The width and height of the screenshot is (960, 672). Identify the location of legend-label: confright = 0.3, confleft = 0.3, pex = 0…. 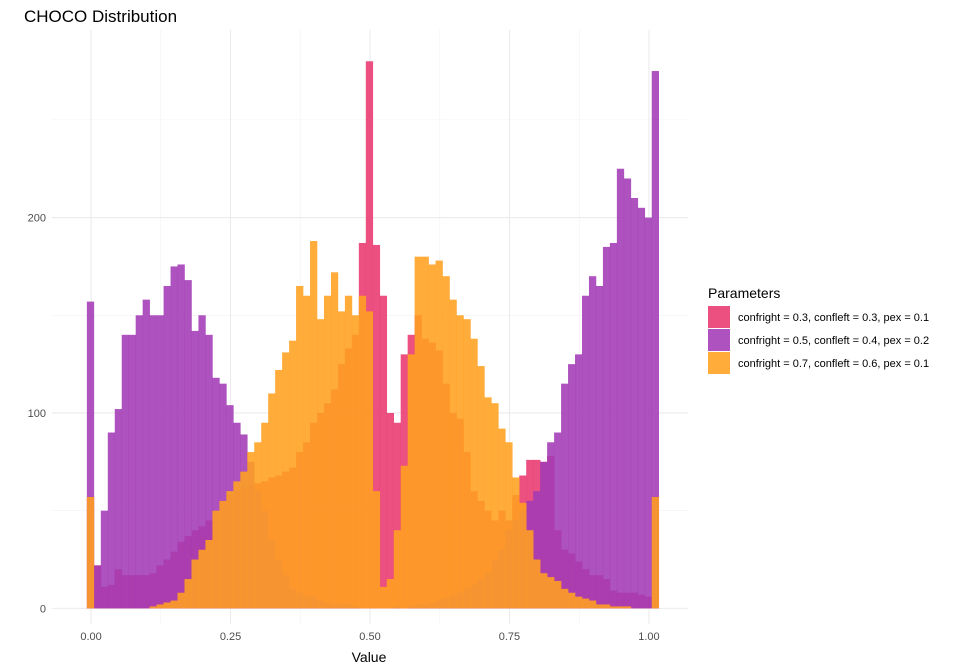
(833, 318).